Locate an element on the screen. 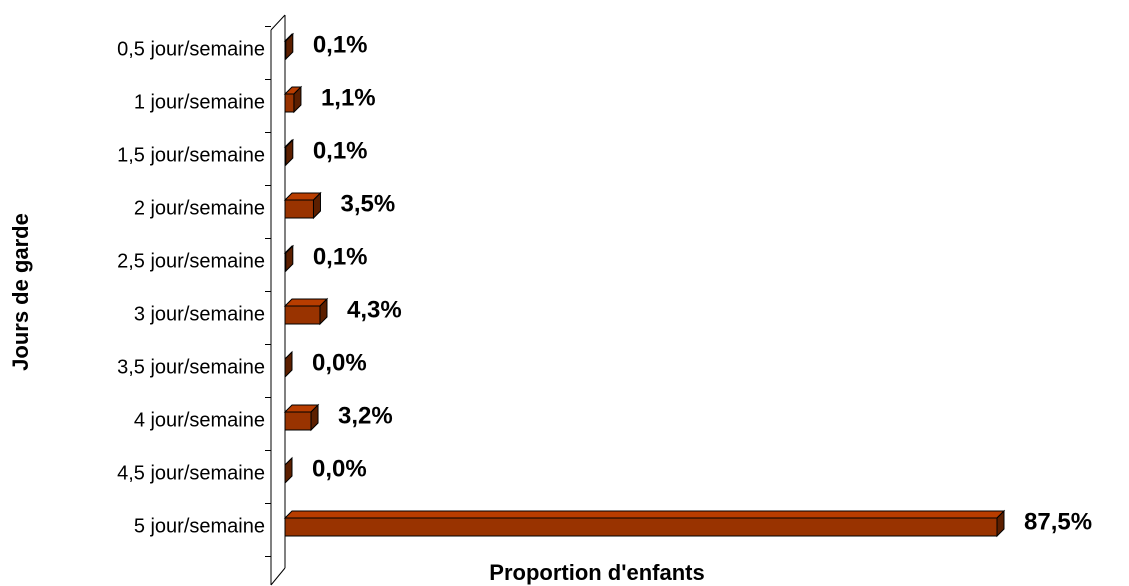 The image size is (1129, 586). y-tick-label: 2 jour/semaine is located at coordinates (199, 208).